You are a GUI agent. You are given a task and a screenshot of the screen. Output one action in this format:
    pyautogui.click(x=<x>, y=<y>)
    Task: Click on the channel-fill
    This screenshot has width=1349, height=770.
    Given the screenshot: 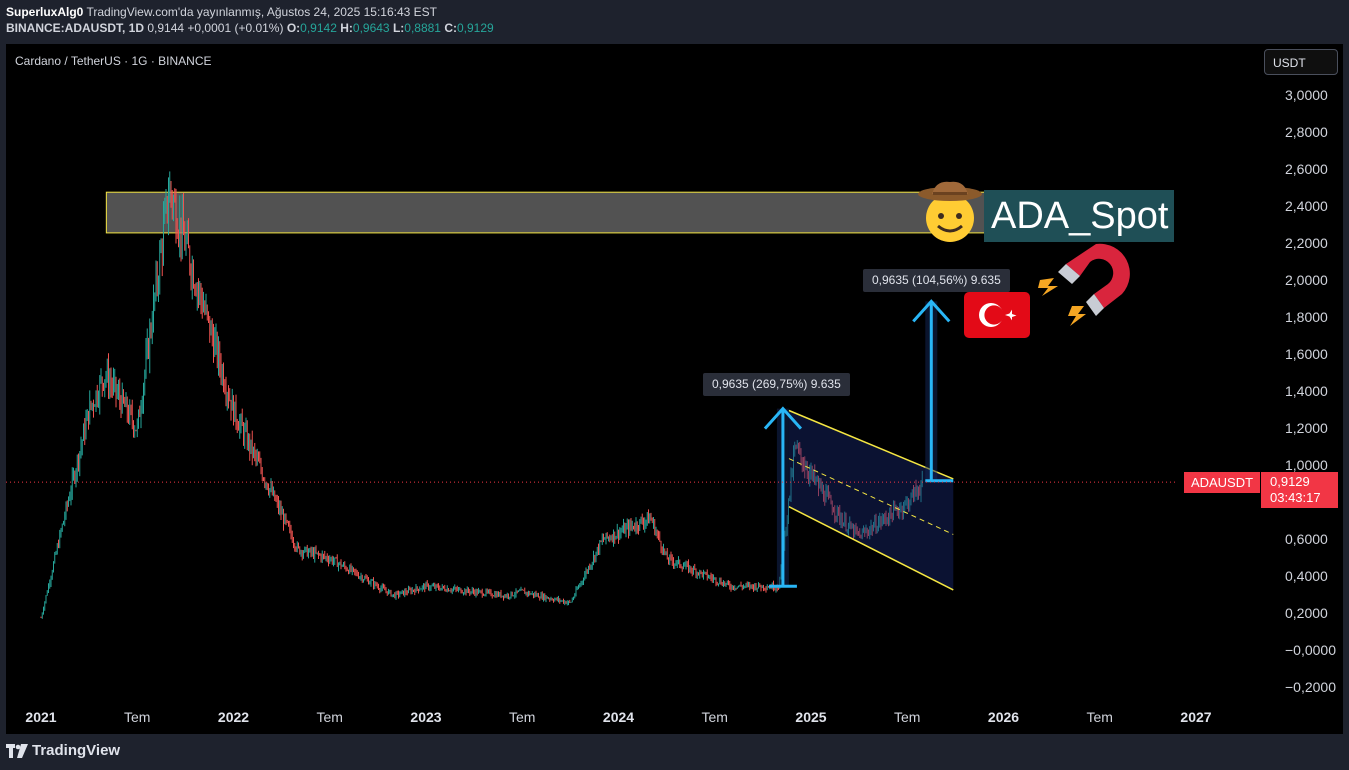 What is the action you would take?
    pyautogui.click(x=871, y=500)
    